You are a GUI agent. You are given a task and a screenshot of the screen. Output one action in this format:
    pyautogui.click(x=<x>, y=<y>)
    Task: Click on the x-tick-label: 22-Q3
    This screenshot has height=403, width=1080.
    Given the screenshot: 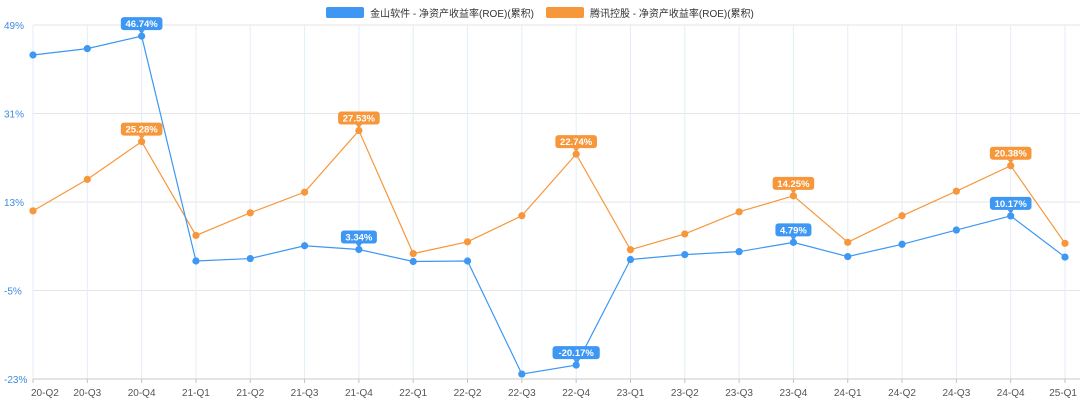 What is the action you would take?
    pyautogui.click(x=522, y=393)
    